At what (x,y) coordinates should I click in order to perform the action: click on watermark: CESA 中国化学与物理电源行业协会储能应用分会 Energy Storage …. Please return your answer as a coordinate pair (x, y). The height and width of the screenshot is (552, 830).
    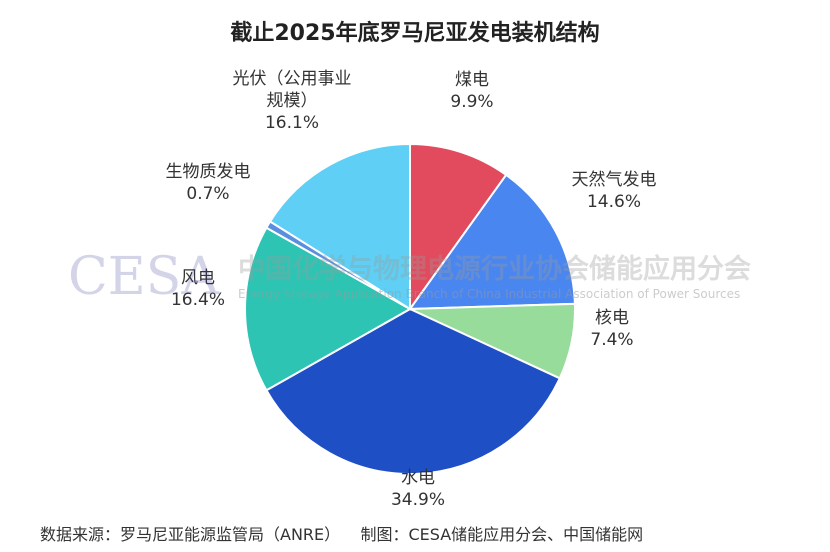
    Looking at the image, I should click on (409, 277).